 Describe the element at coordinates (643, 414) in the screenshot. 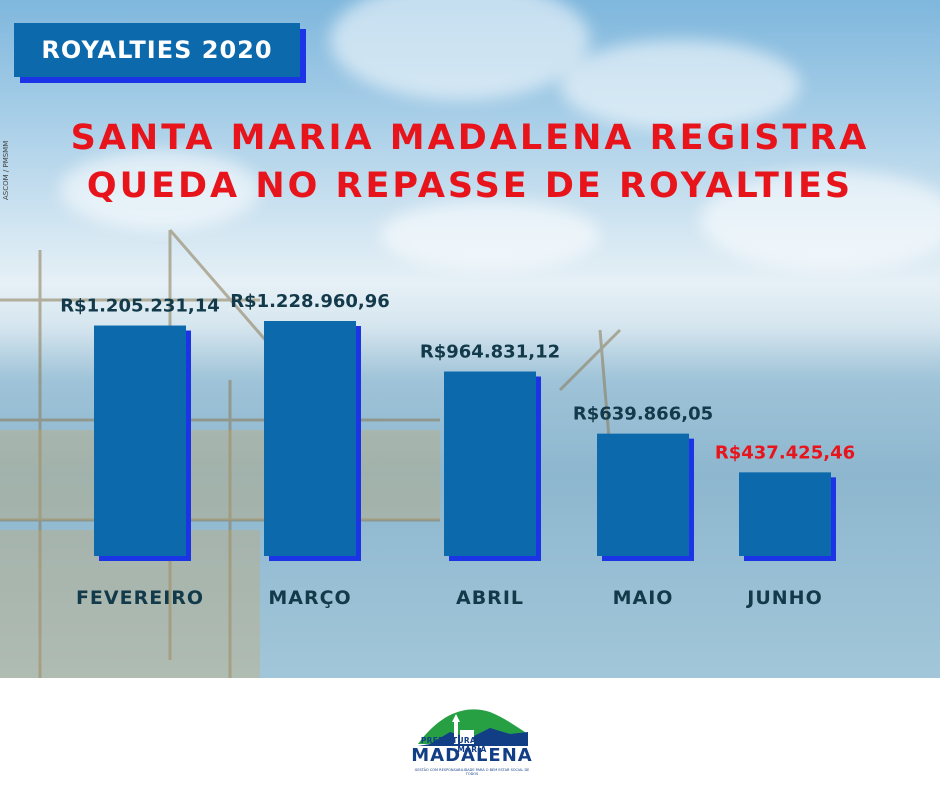

I see `value-label-3: R$639.866,05` at that location.